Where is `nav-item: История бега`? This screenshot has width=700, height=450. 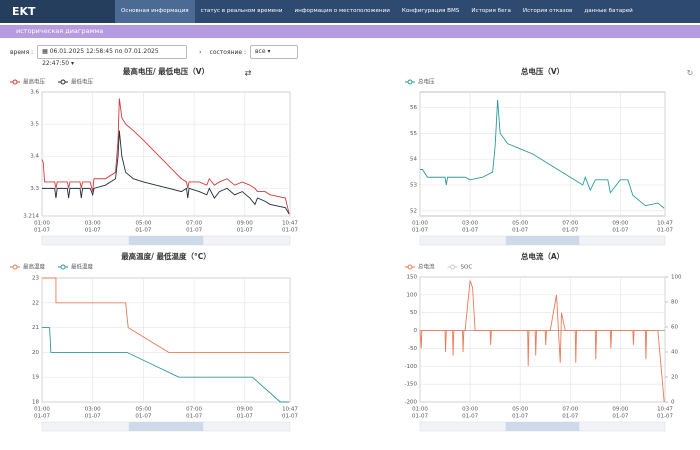 nav-item: История бега is located at coordinates (491, 11).